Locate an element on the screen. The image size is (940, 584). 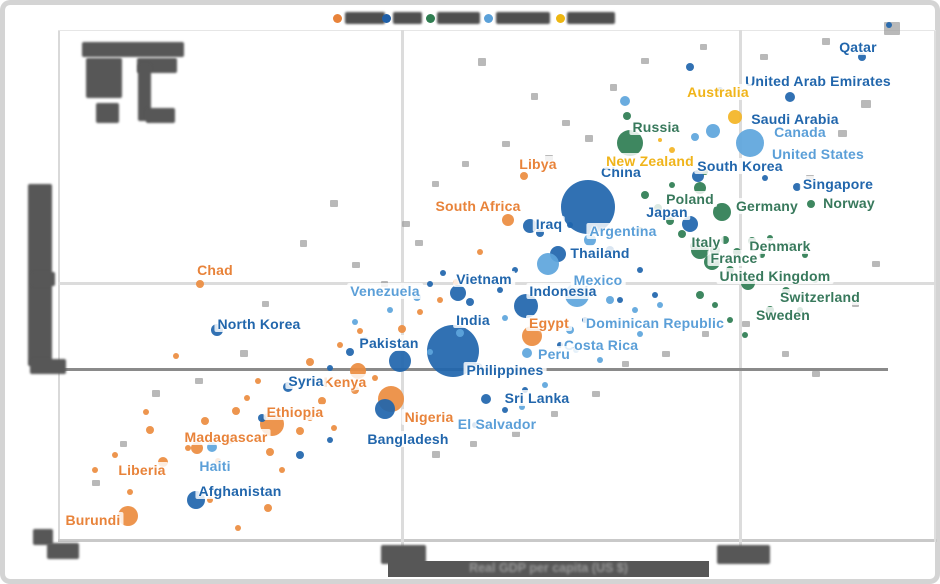
country-bubble-germany is located at coordinates (722, 212).